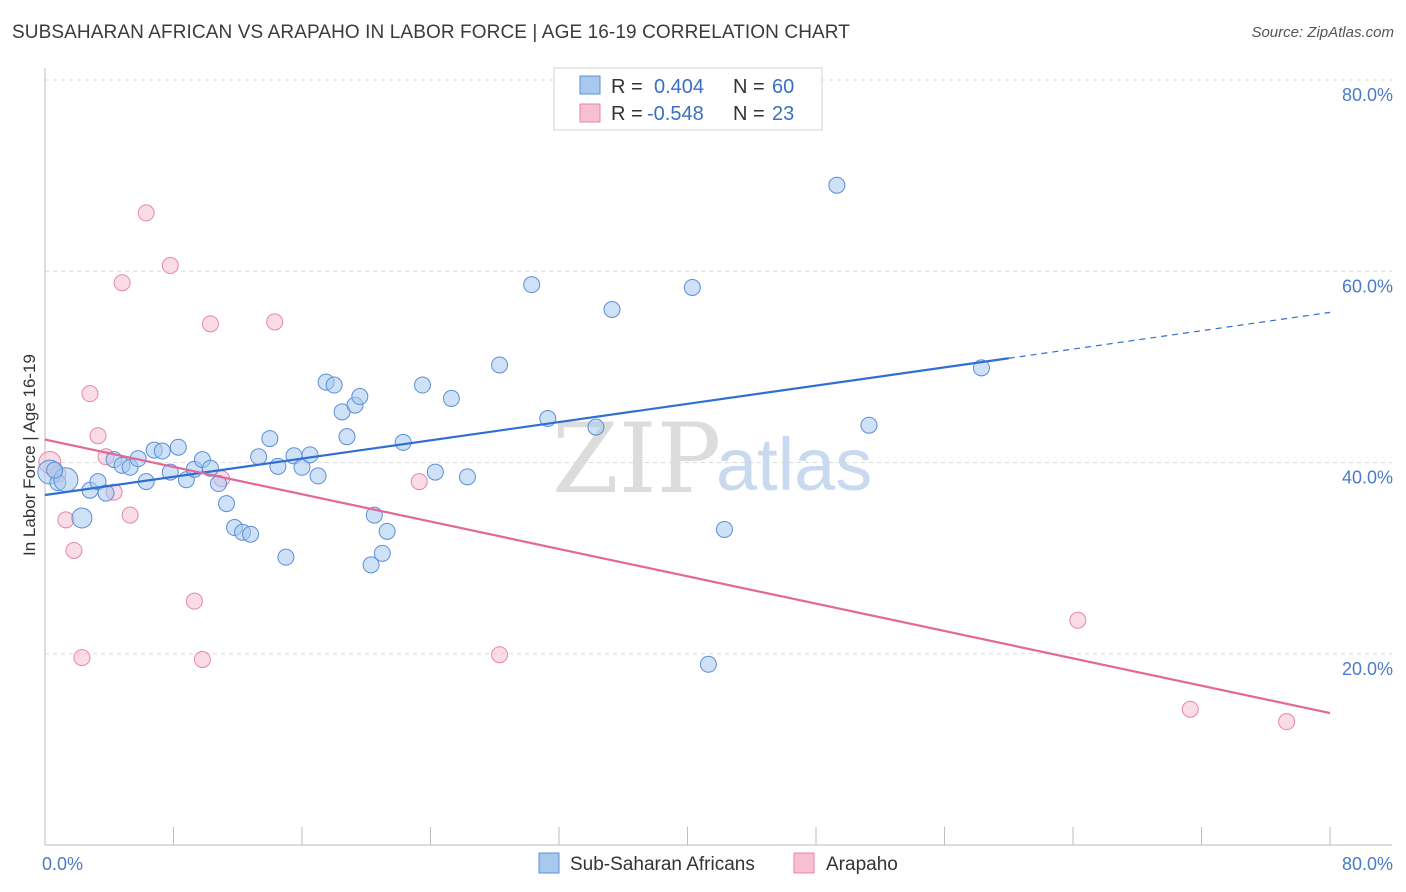  I want to click on bottom-legend-label-pink: Arapaho, so click(862, 864).